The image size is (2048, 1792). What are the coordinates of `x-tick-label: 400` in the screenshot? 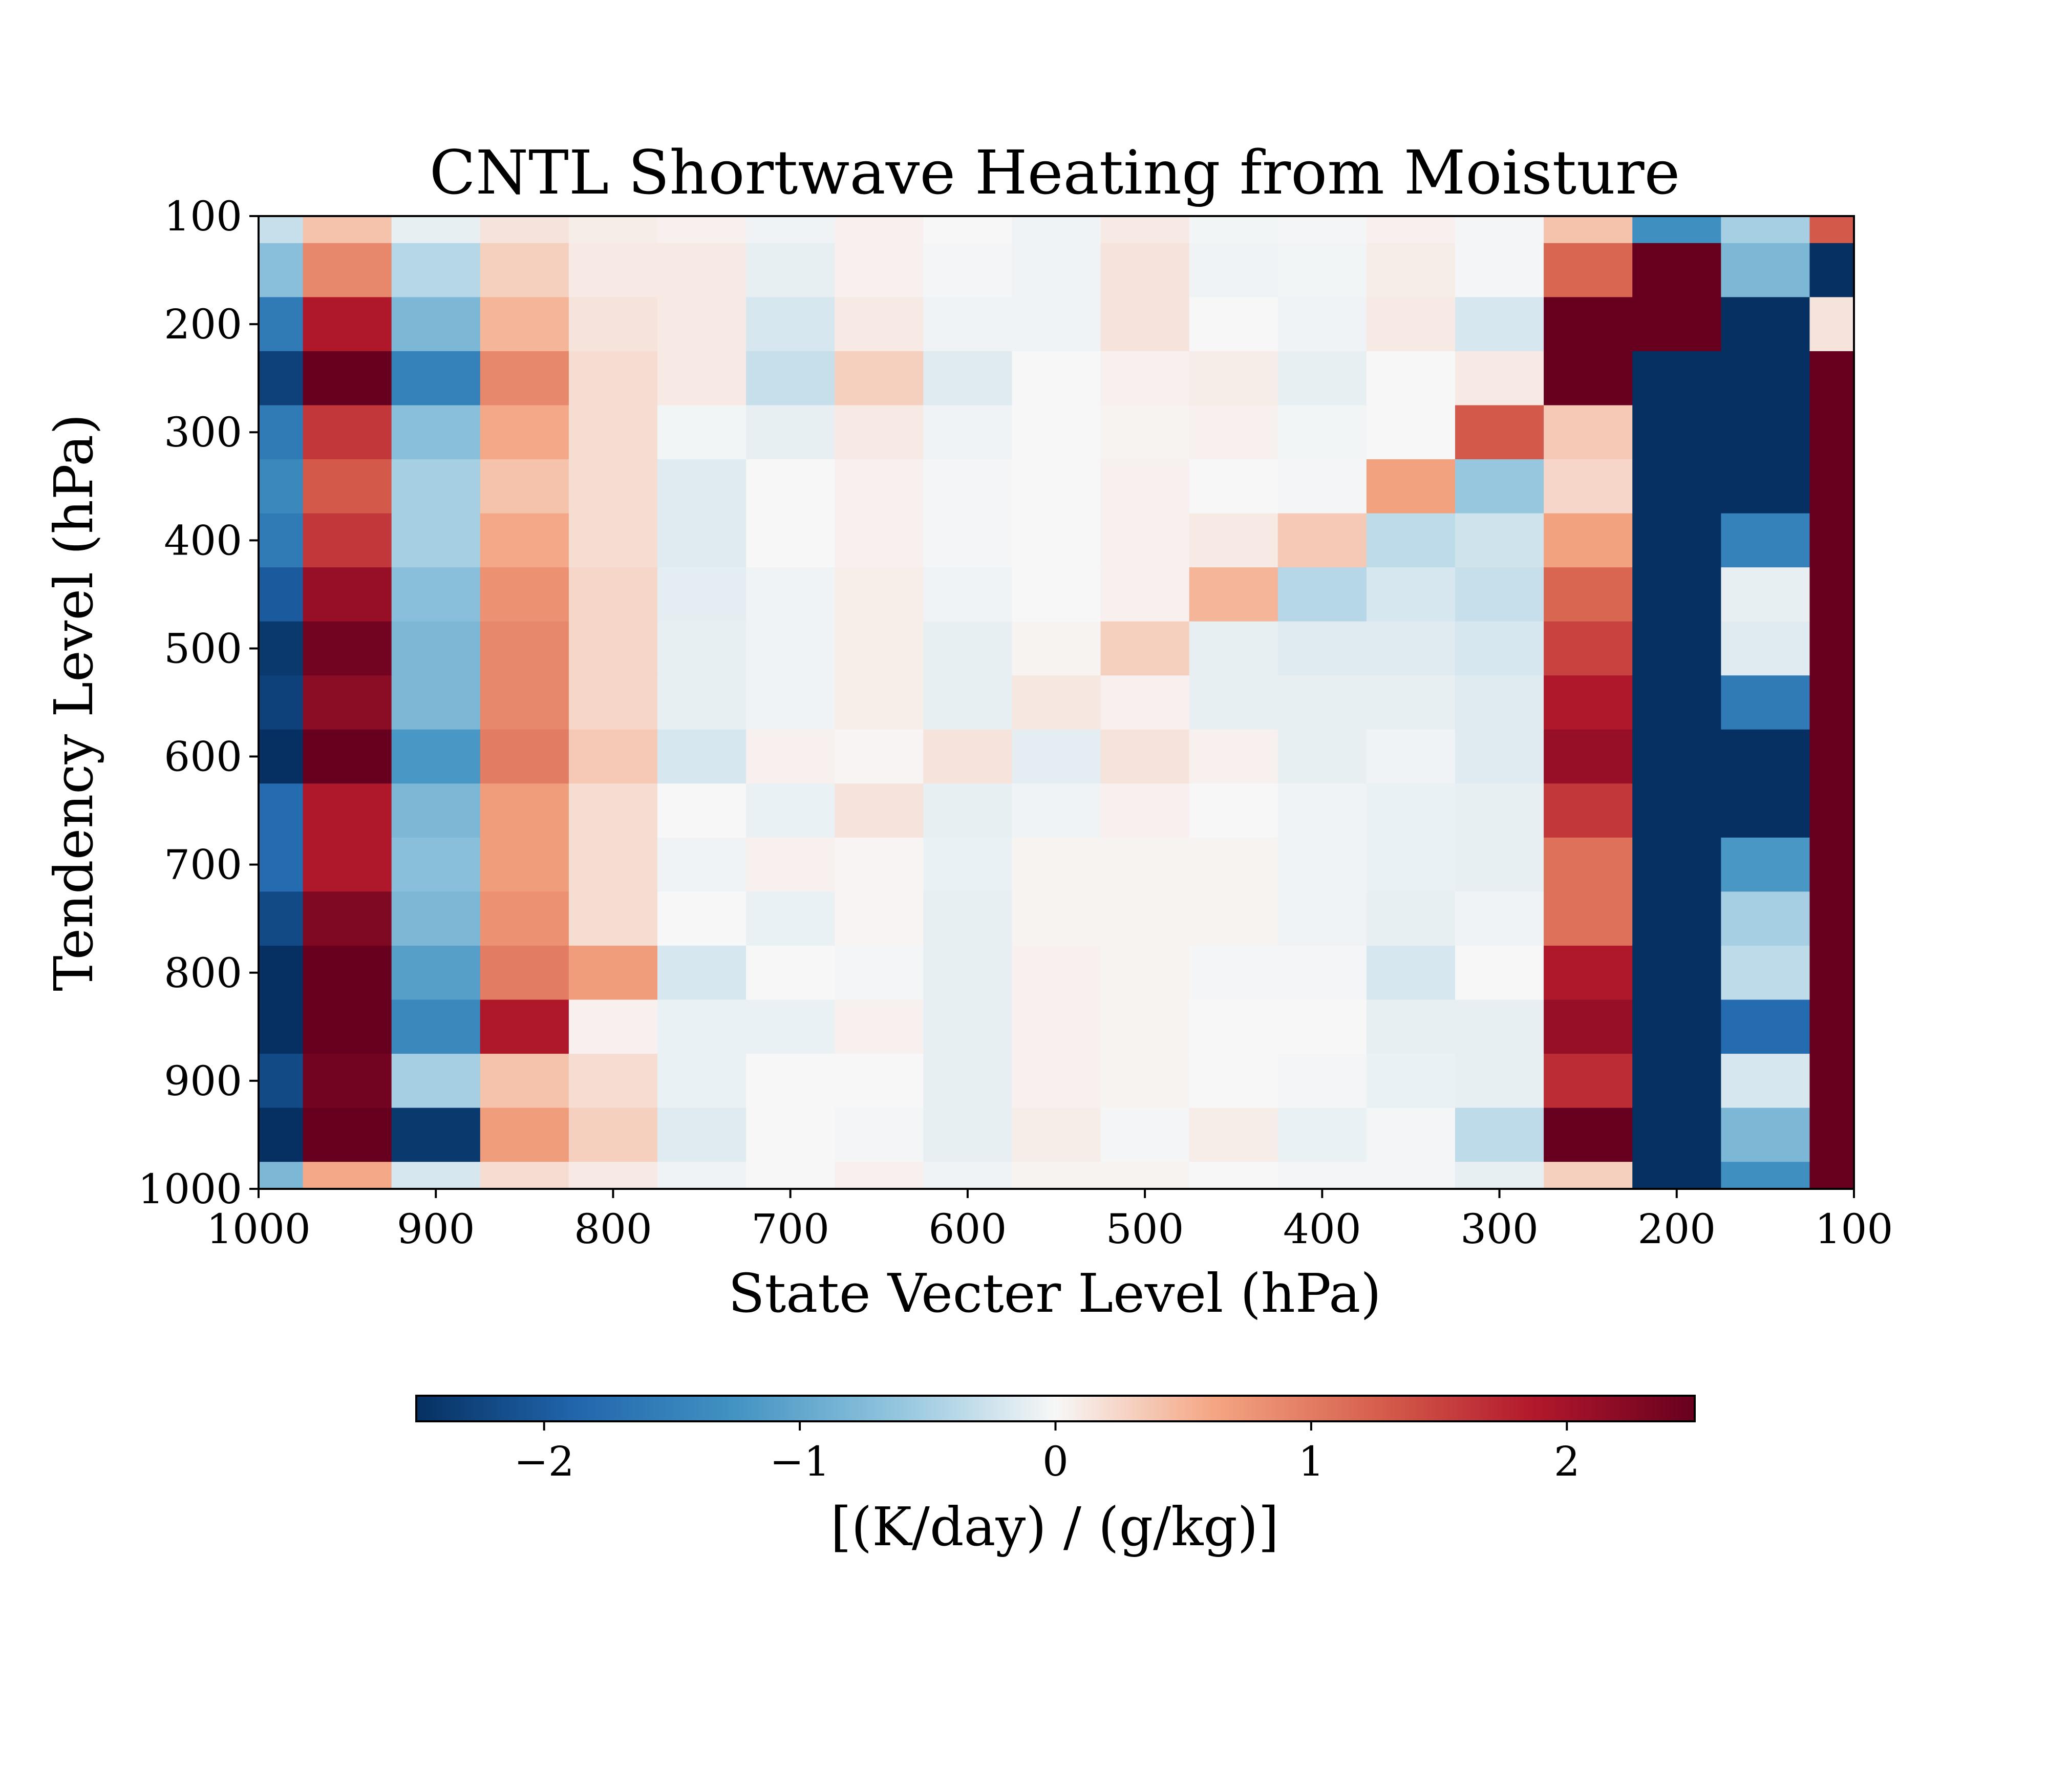 It's located at (1322, 1229).